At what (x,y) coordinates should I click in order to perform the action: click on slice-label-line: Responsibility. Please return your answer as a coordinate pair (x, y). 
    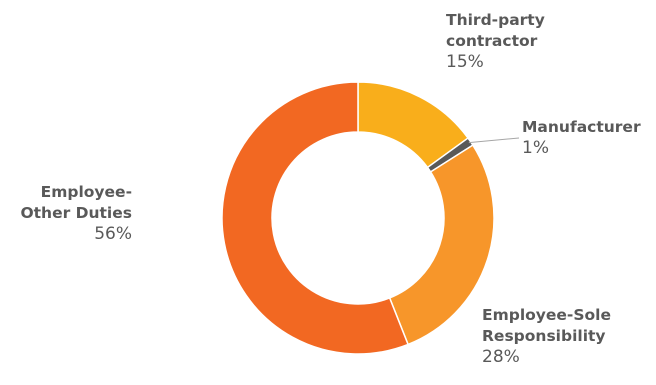
    Looking at the image, I should click on (544, 336).